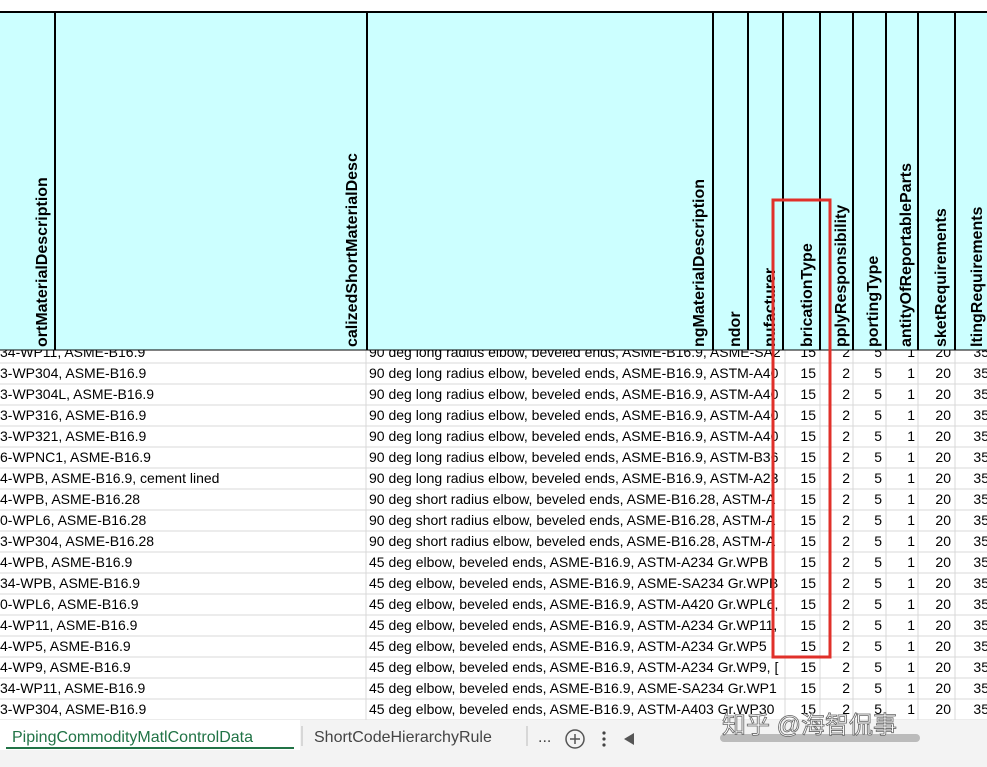 The image size is (987, 767). What do you see at coordinates (807, 295) in the screenshot?
I see `column-header: bricationType` at bounding box center [807, 295].